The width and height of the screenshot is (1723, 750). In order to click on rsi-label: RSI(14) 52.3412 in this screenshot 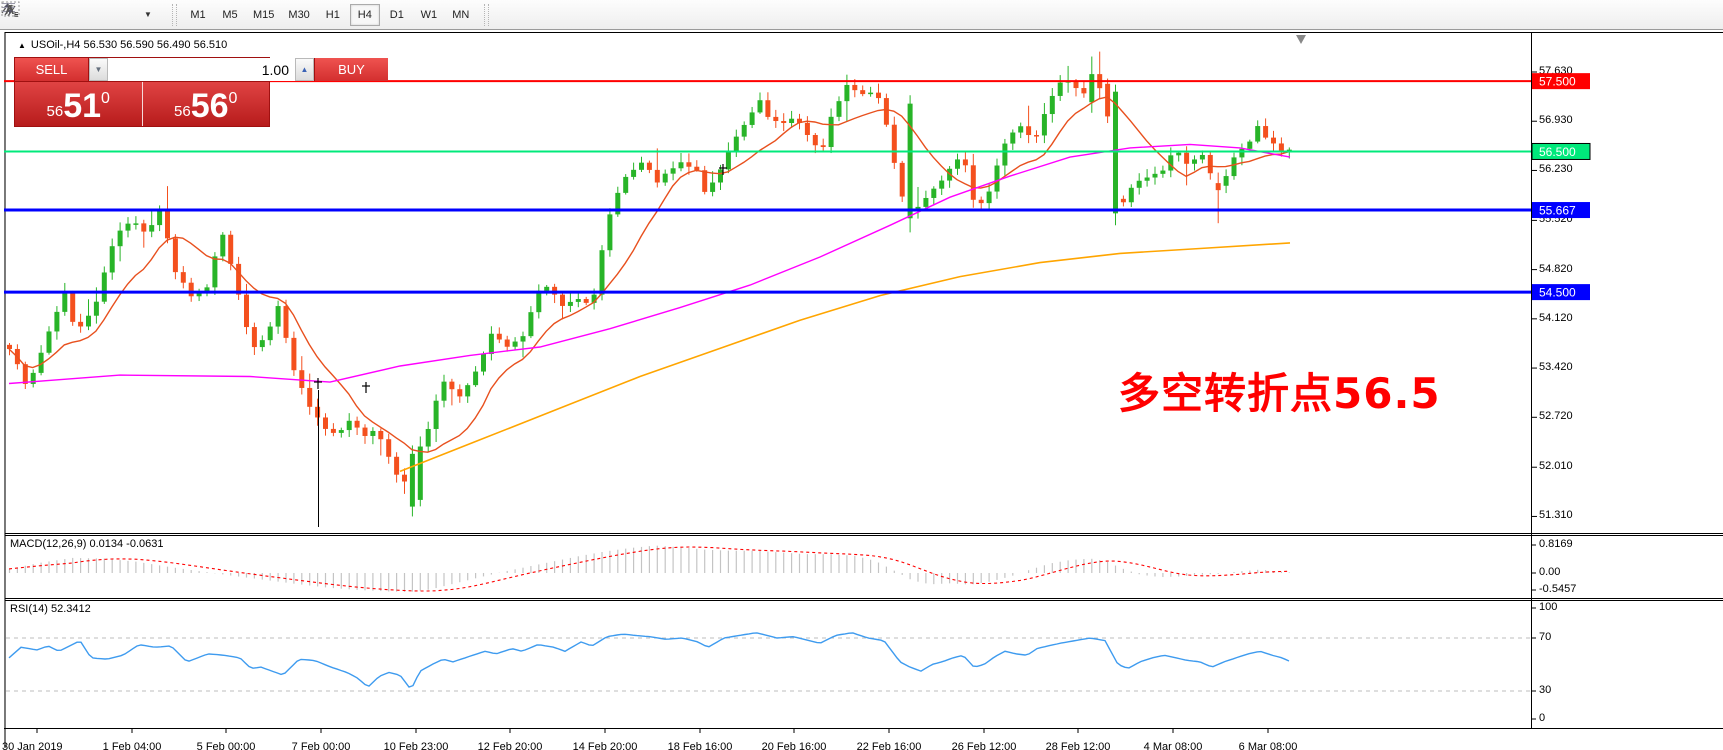, I will do `click(50, 609)`.